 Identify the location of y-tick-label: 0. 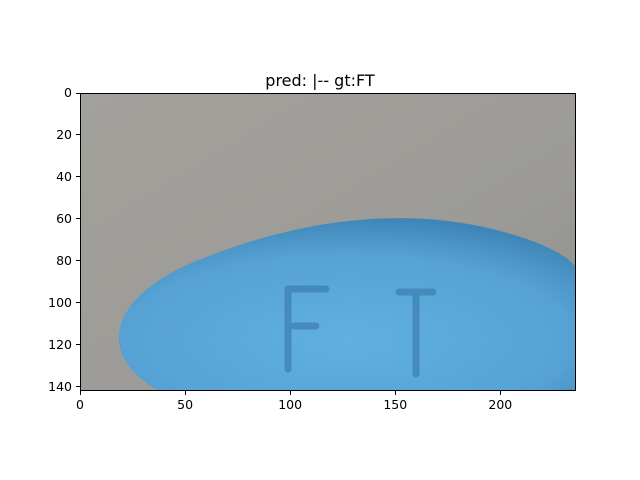
(68, 92).